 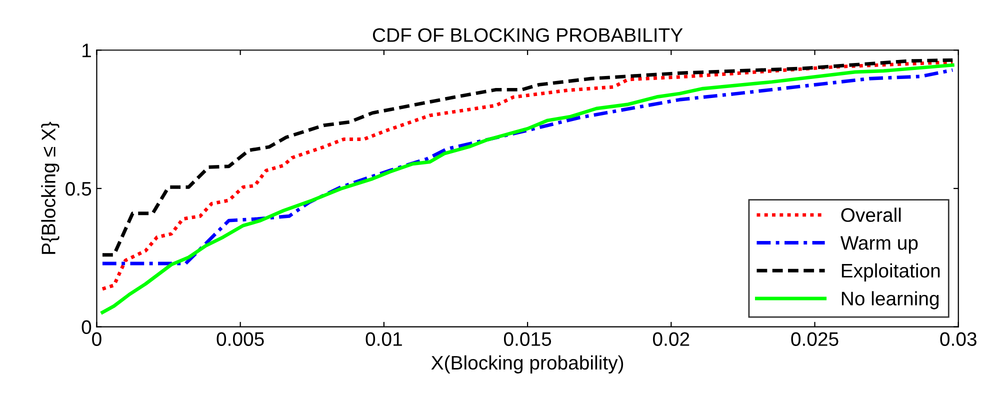 What do you see at coordinates (528, 339) in the screenshot?
I see `x-tick-label: 0.015` at bounding box center [528, 339].